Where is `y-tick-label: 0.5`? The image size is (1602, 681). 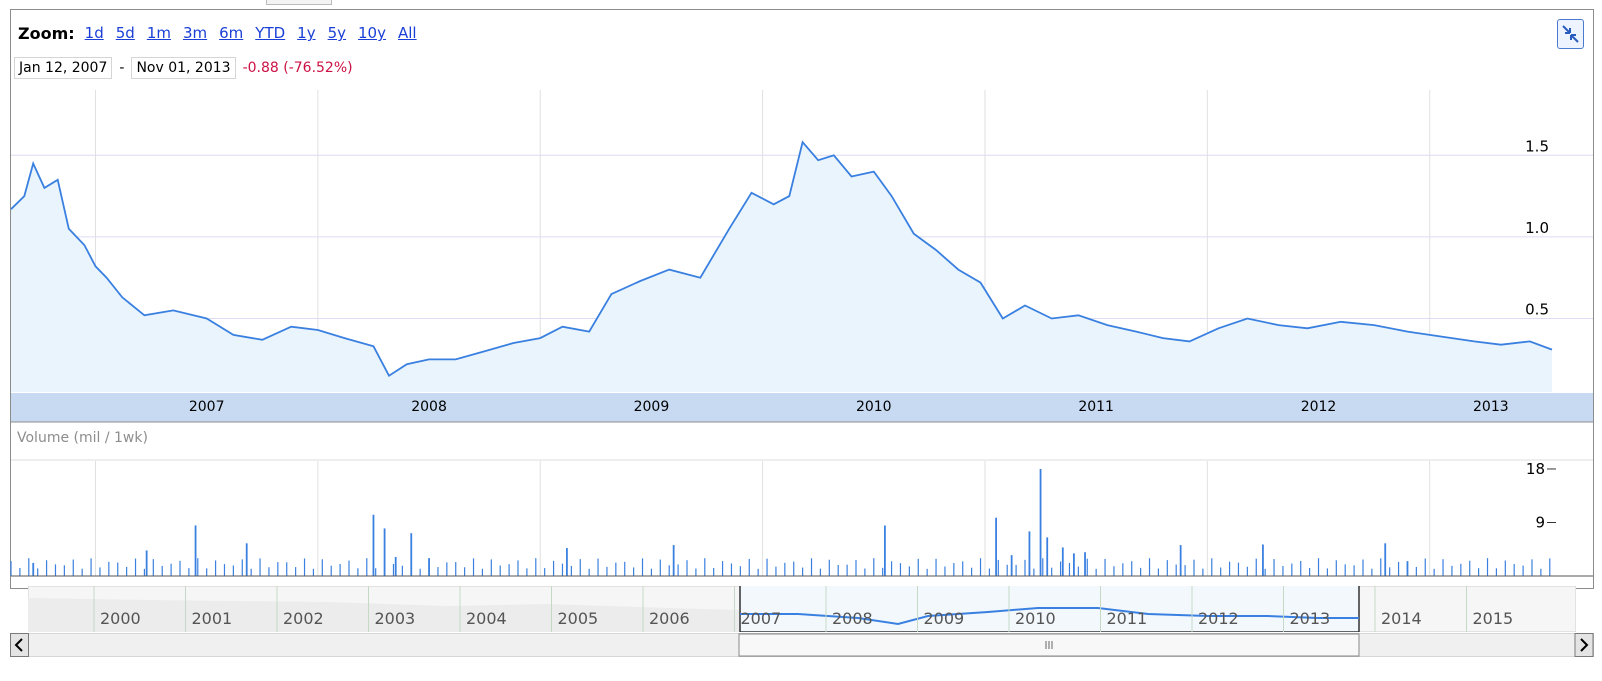 y-tick-label: 0.5 is located at coordinates (1537, 310).